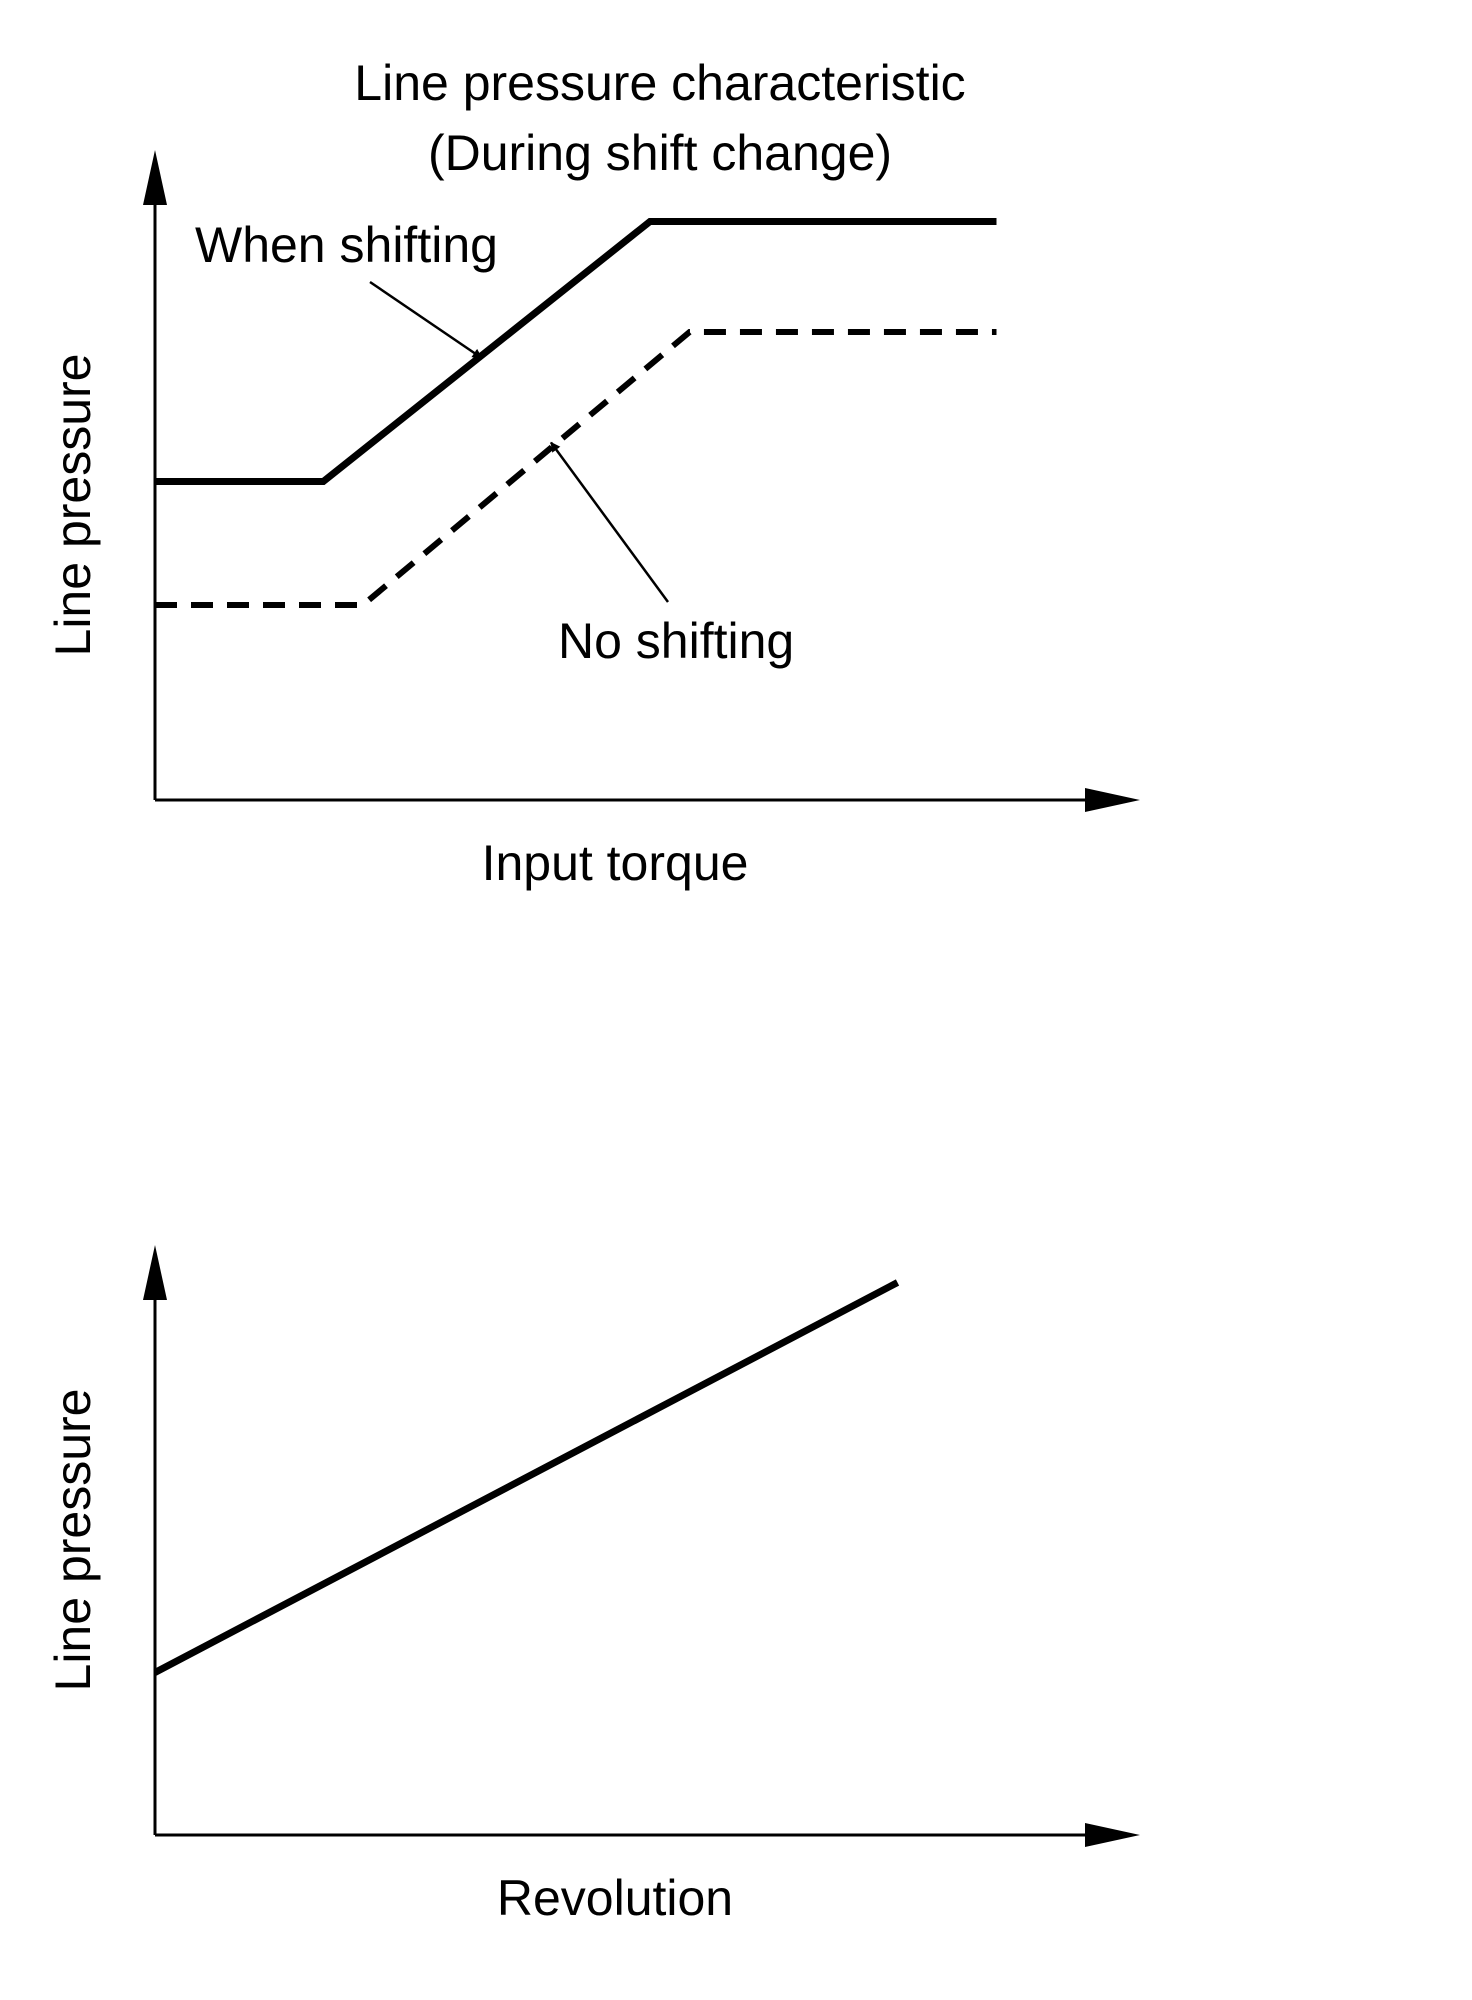  What do you see at coordinates (615, 1898) in the screenshot?
I see `x-axis-label: Revolution` at bounding box center [615, 1898].